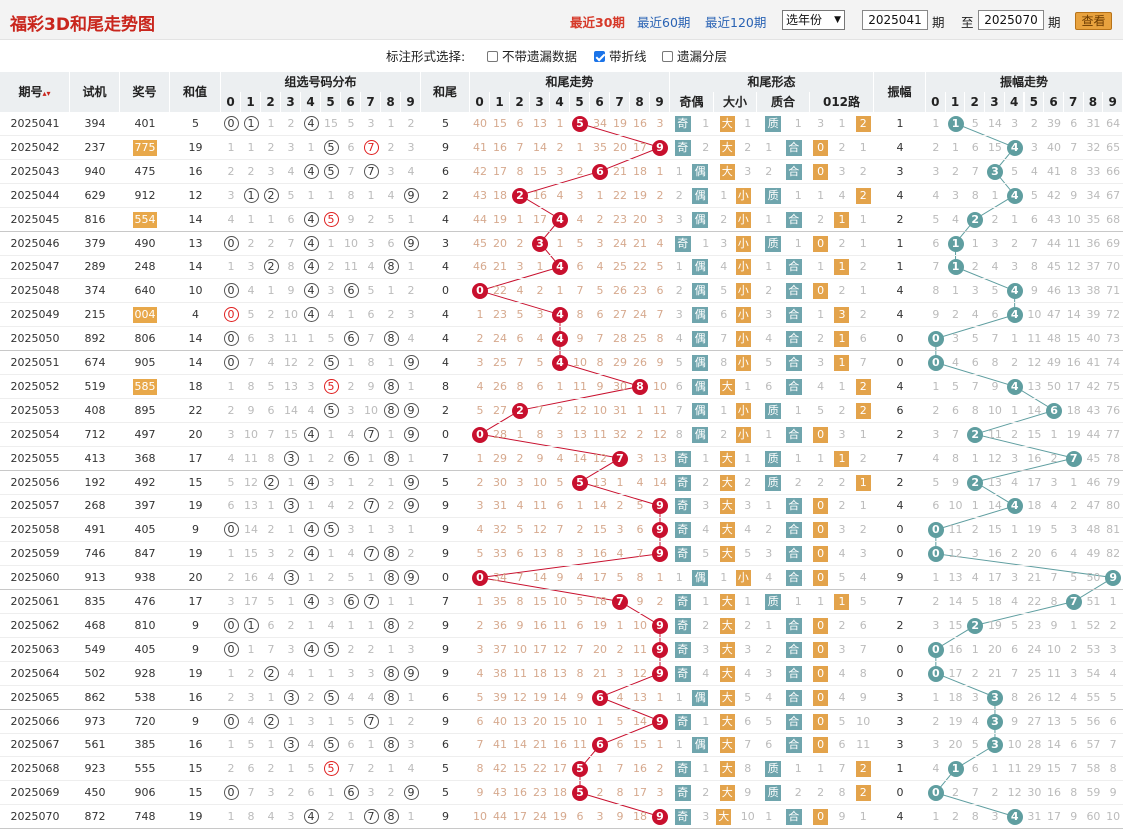  Describe the element at coordinates (895, 20) in the screenshot. I see `from-issue-input: 2025041` at that location.